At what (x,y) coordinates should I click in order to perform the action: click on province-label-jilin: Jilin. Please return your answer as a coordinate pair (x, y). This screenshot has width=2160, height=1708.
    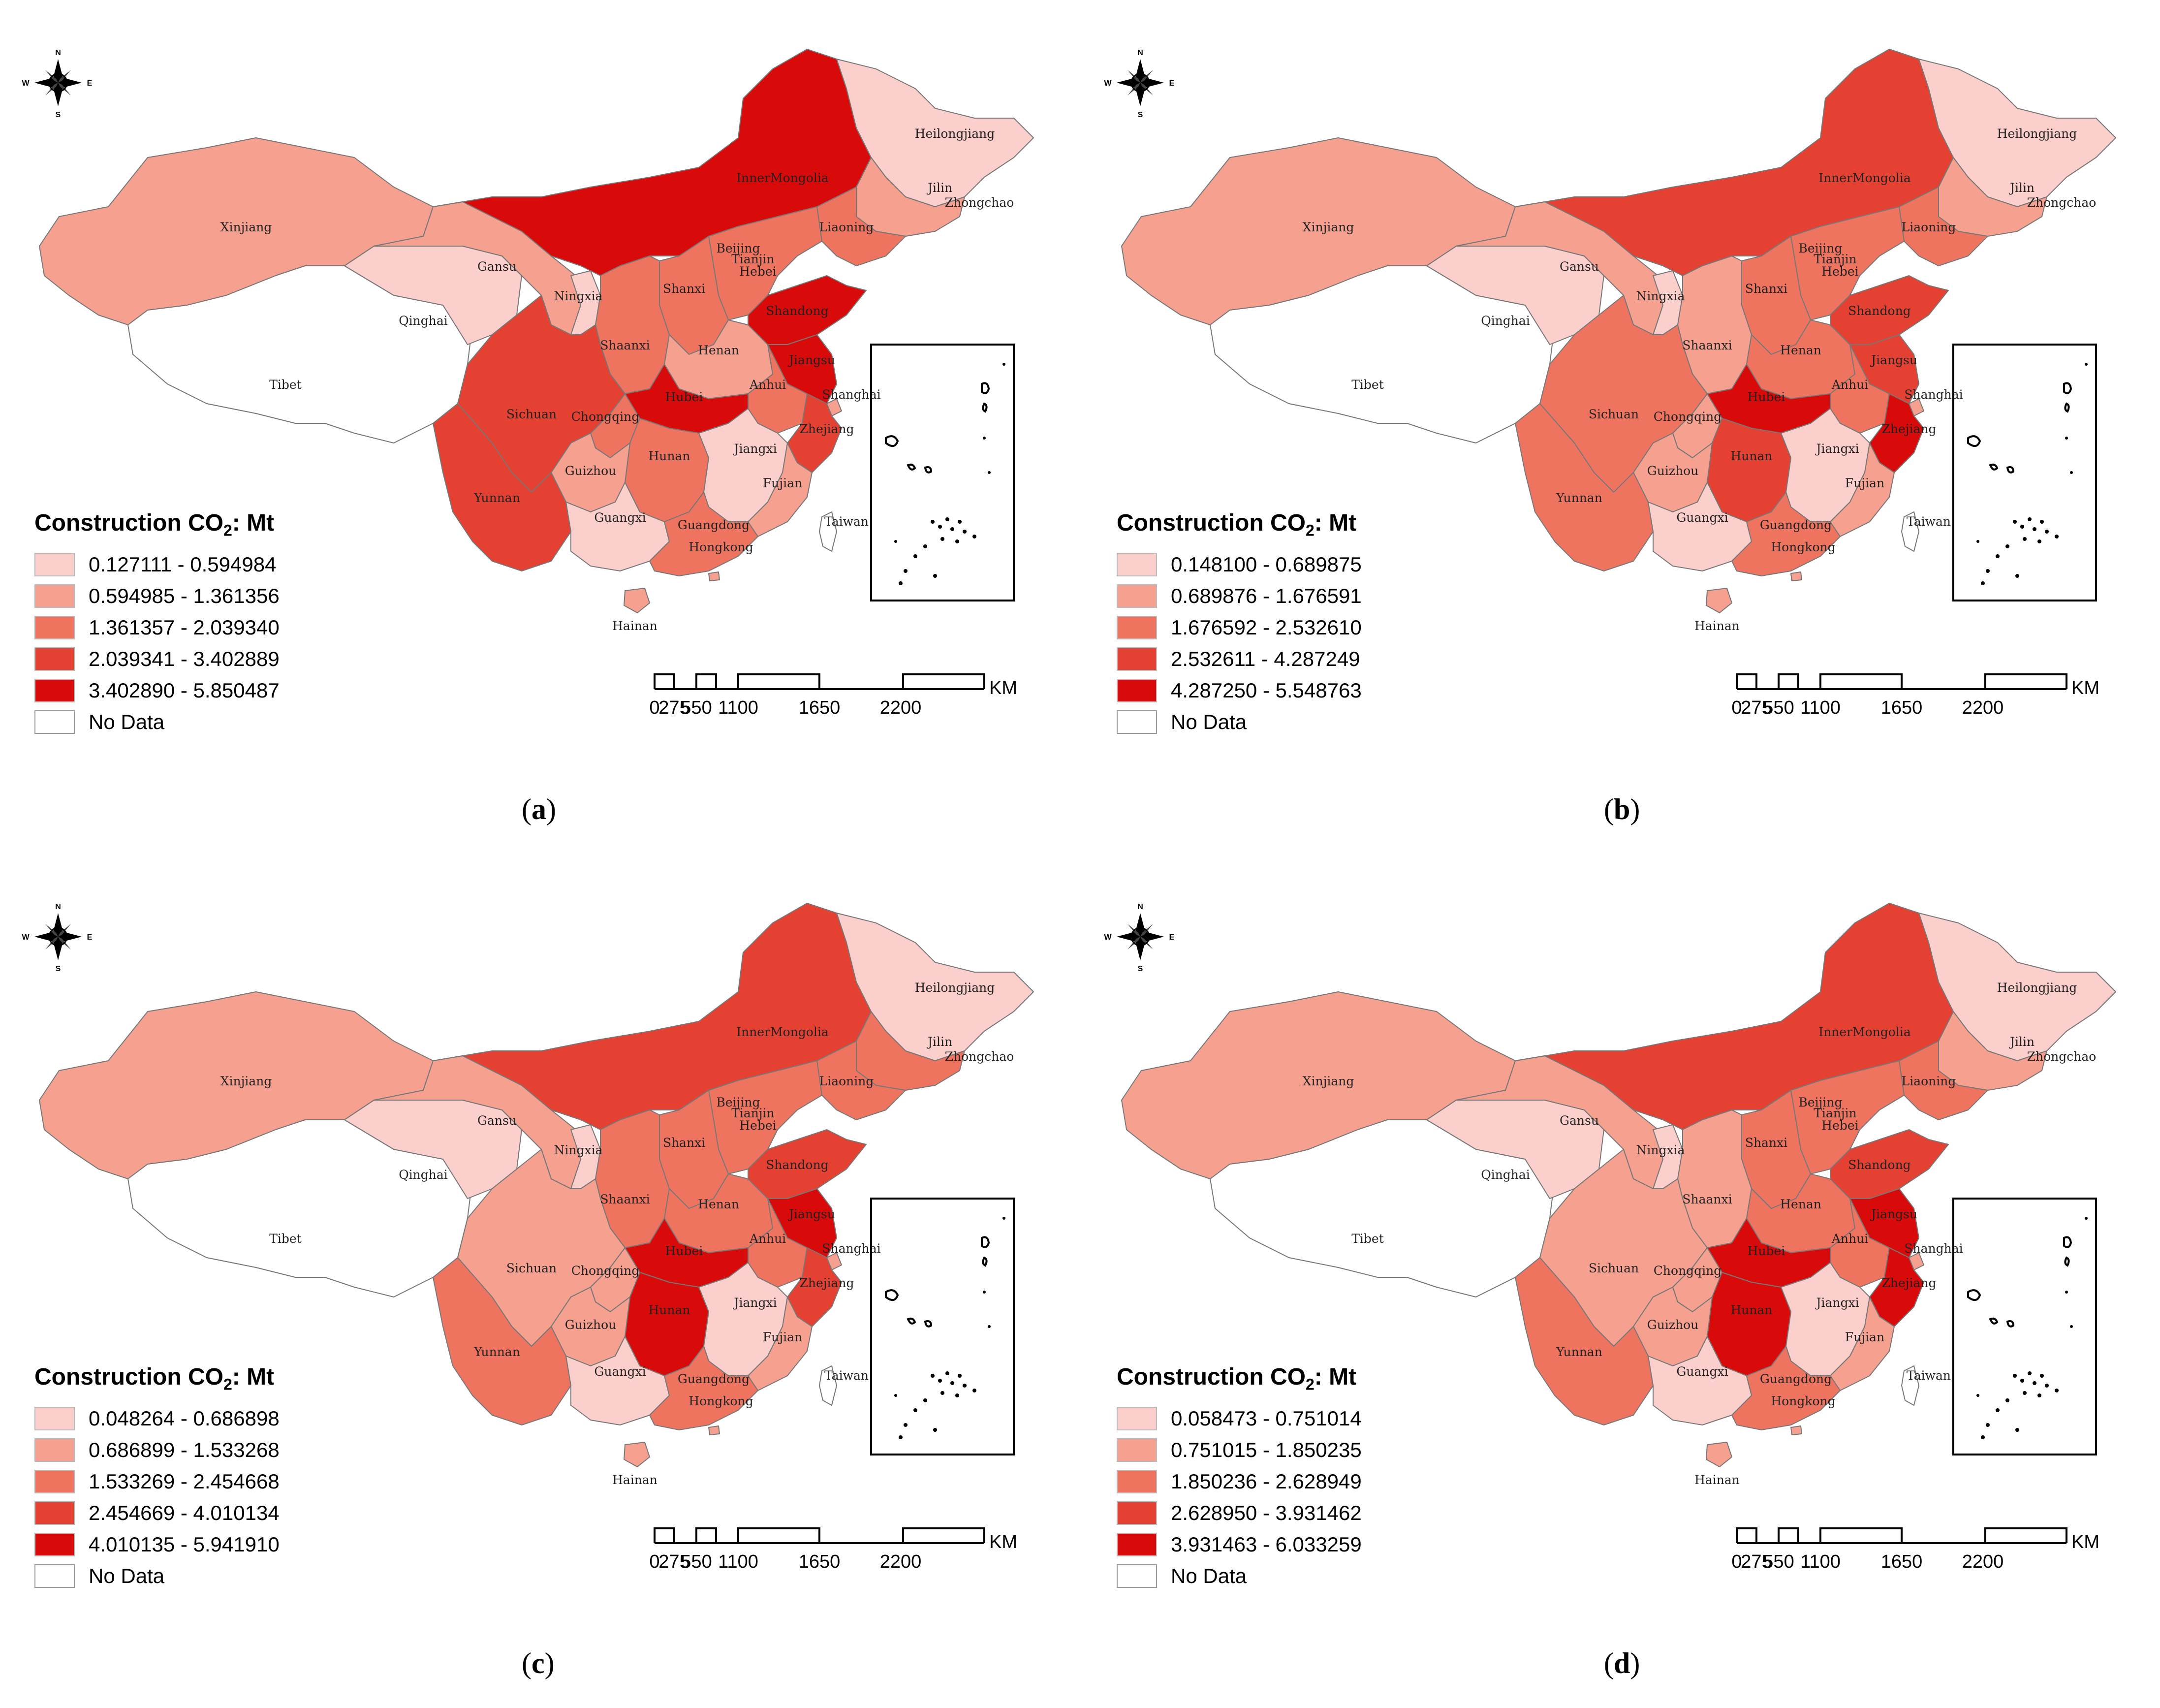
    Looking at the image, I should click on (939, 188).